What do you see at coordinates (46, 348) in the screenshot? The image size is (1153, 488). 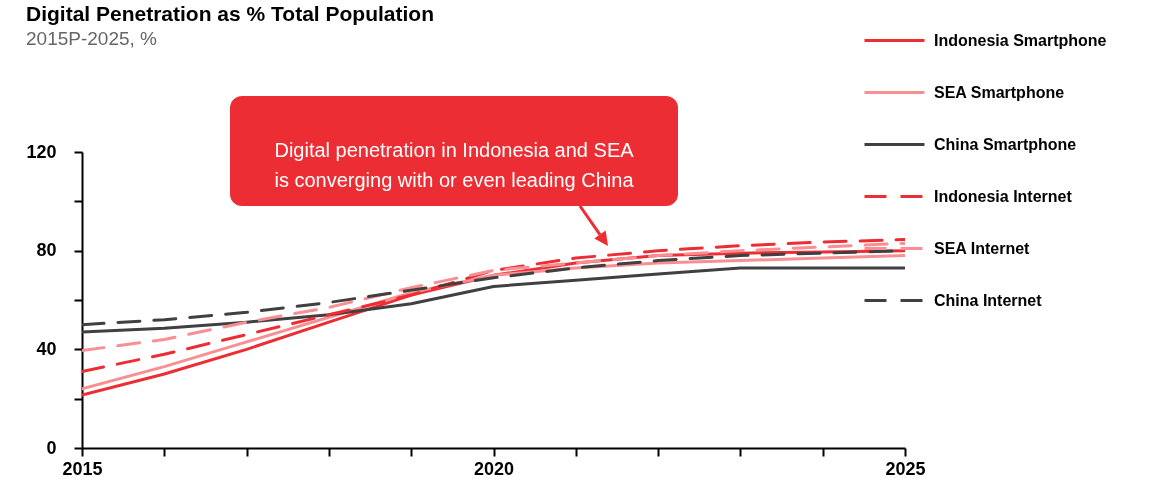 I see `y-tick-label: 40` at bounding box center [46, 348].